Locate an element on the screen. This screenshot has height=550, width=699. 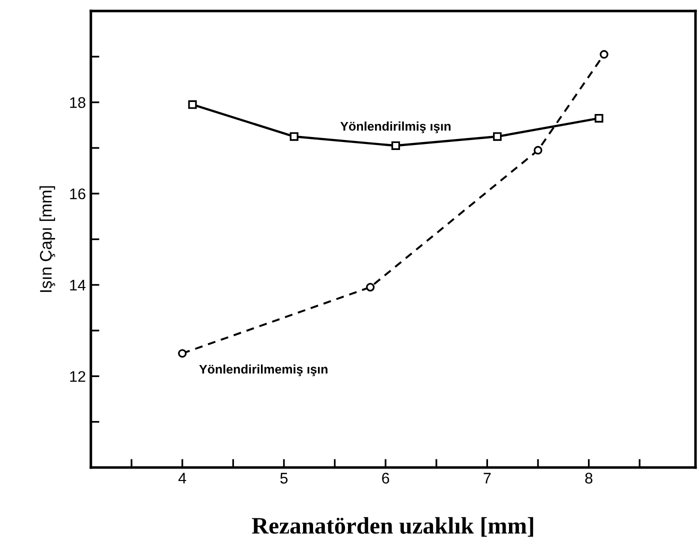
y-tick-label: 18 is located at coordinates (78, 102).